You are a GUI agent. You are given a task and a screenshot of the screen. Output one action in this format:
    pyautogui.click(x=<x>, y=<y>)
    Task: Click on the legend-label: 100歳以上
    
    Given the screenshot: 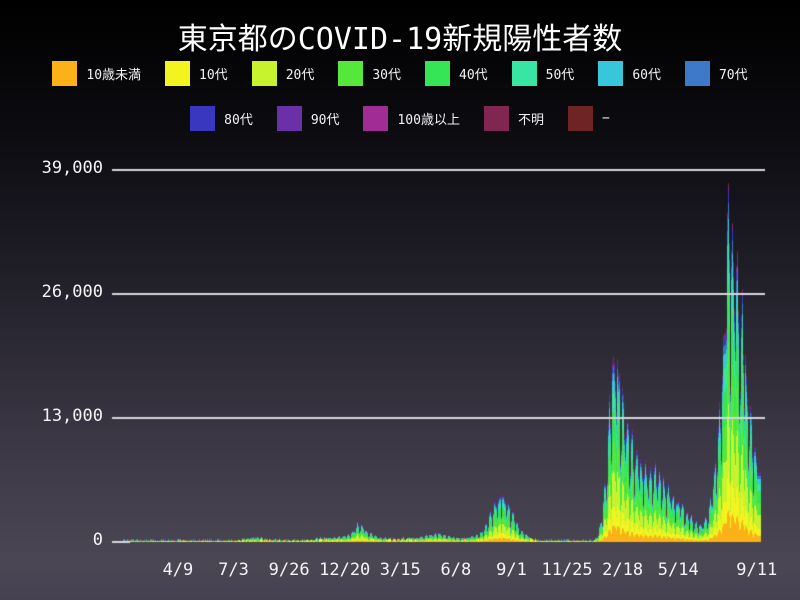 What is the action you would take?
    pyautogui.click(x=428, y=120)
    